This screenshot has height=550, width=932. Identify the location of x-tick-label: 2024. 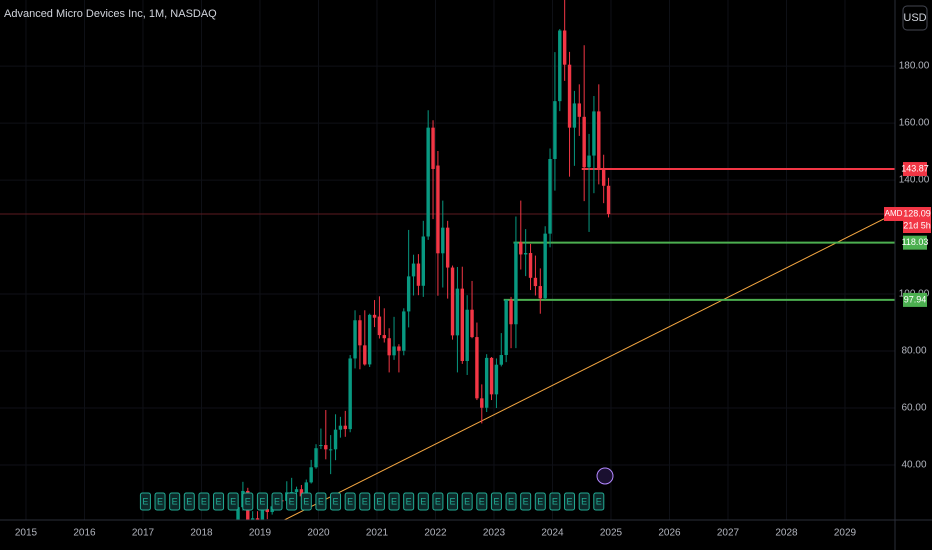
(552, 533).